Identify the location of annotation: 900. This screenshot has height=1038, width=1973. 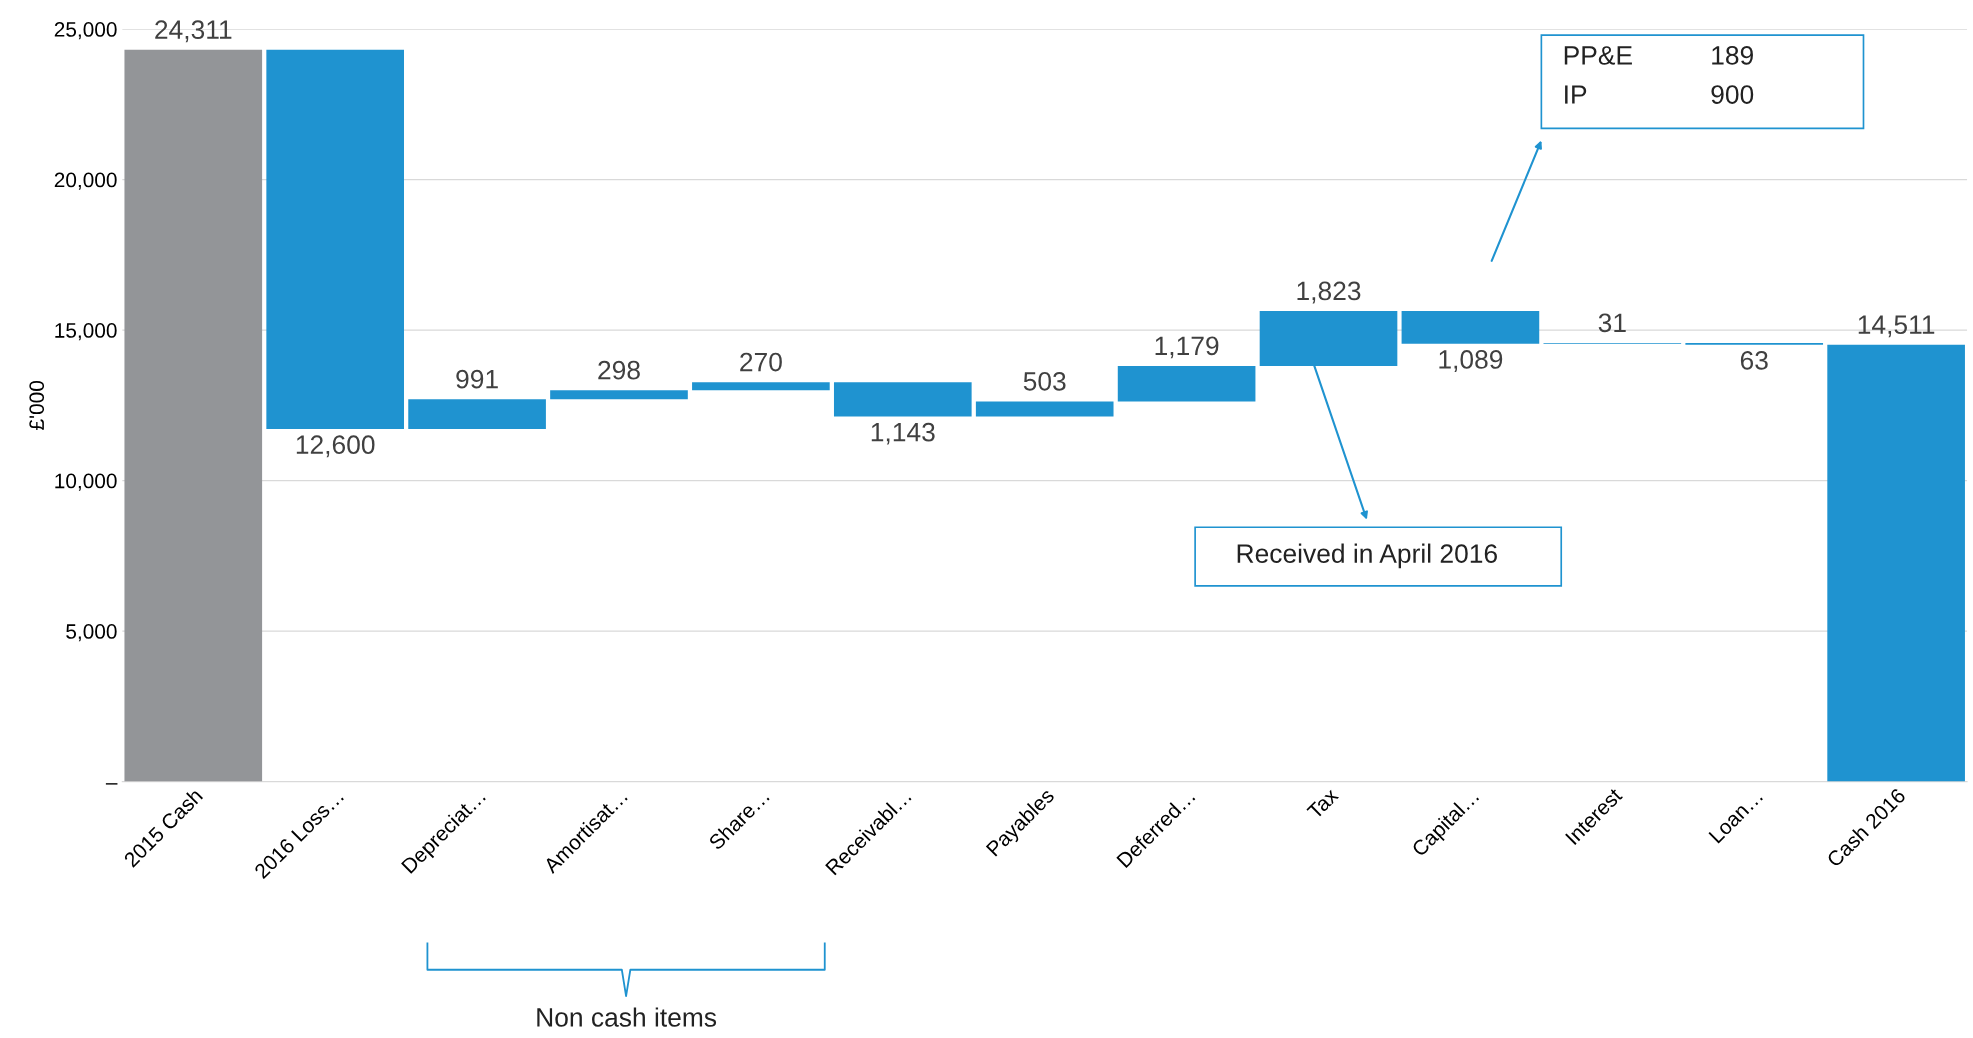
(1732, 94).